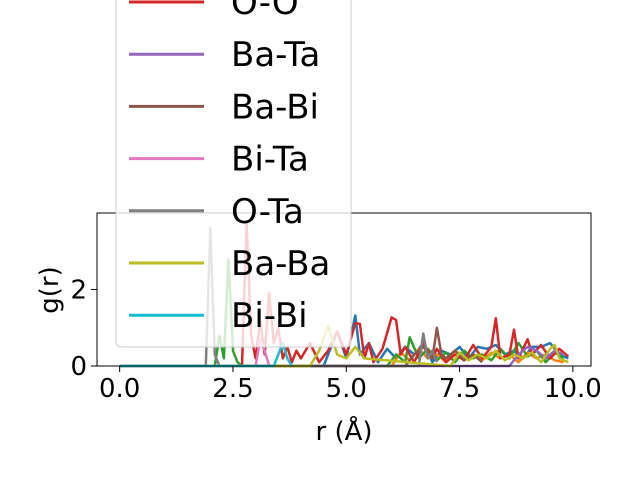  Describe the element at coordinates (78, 291) in the screenshot. I see `y-tick-label: 2` at that location.